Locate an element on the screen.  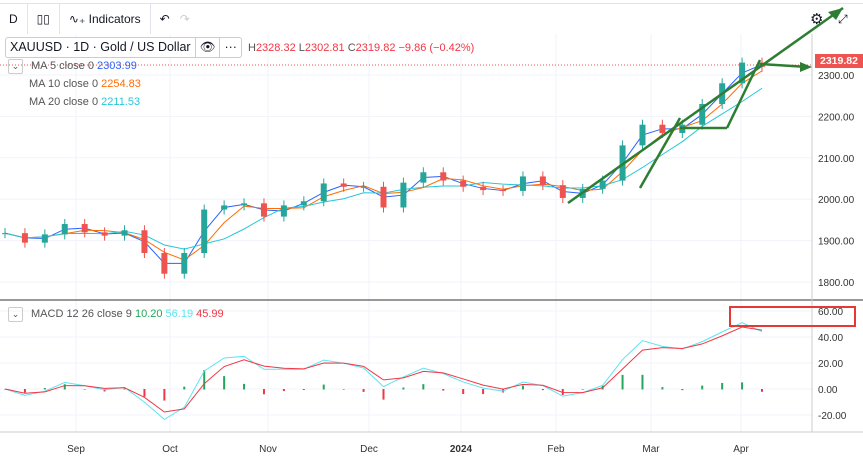
time-tick: Sep is located at coordinates (76, 449).